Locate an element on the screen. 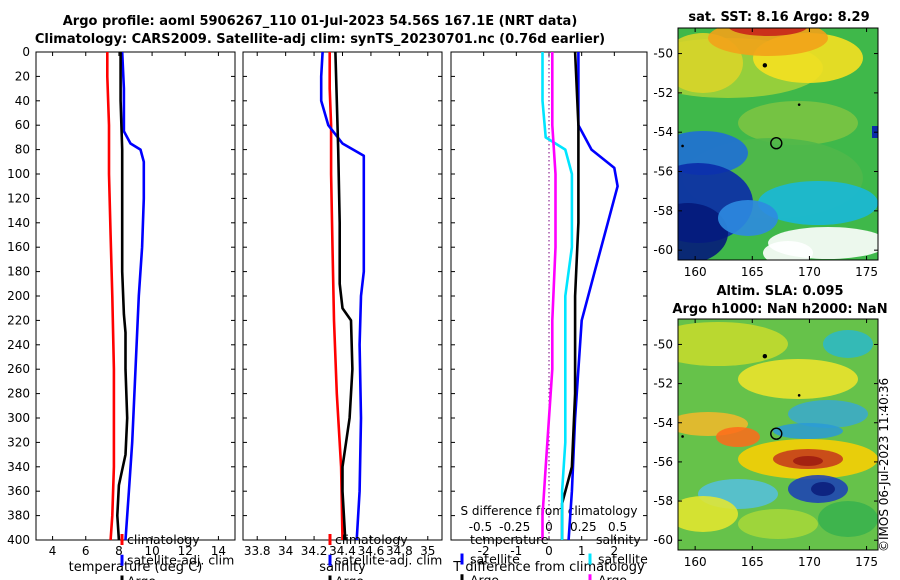 Image resolution: width=900 pixels, height=580 pixels. x-tick-label: 175 is located at coordinates (866, 272).